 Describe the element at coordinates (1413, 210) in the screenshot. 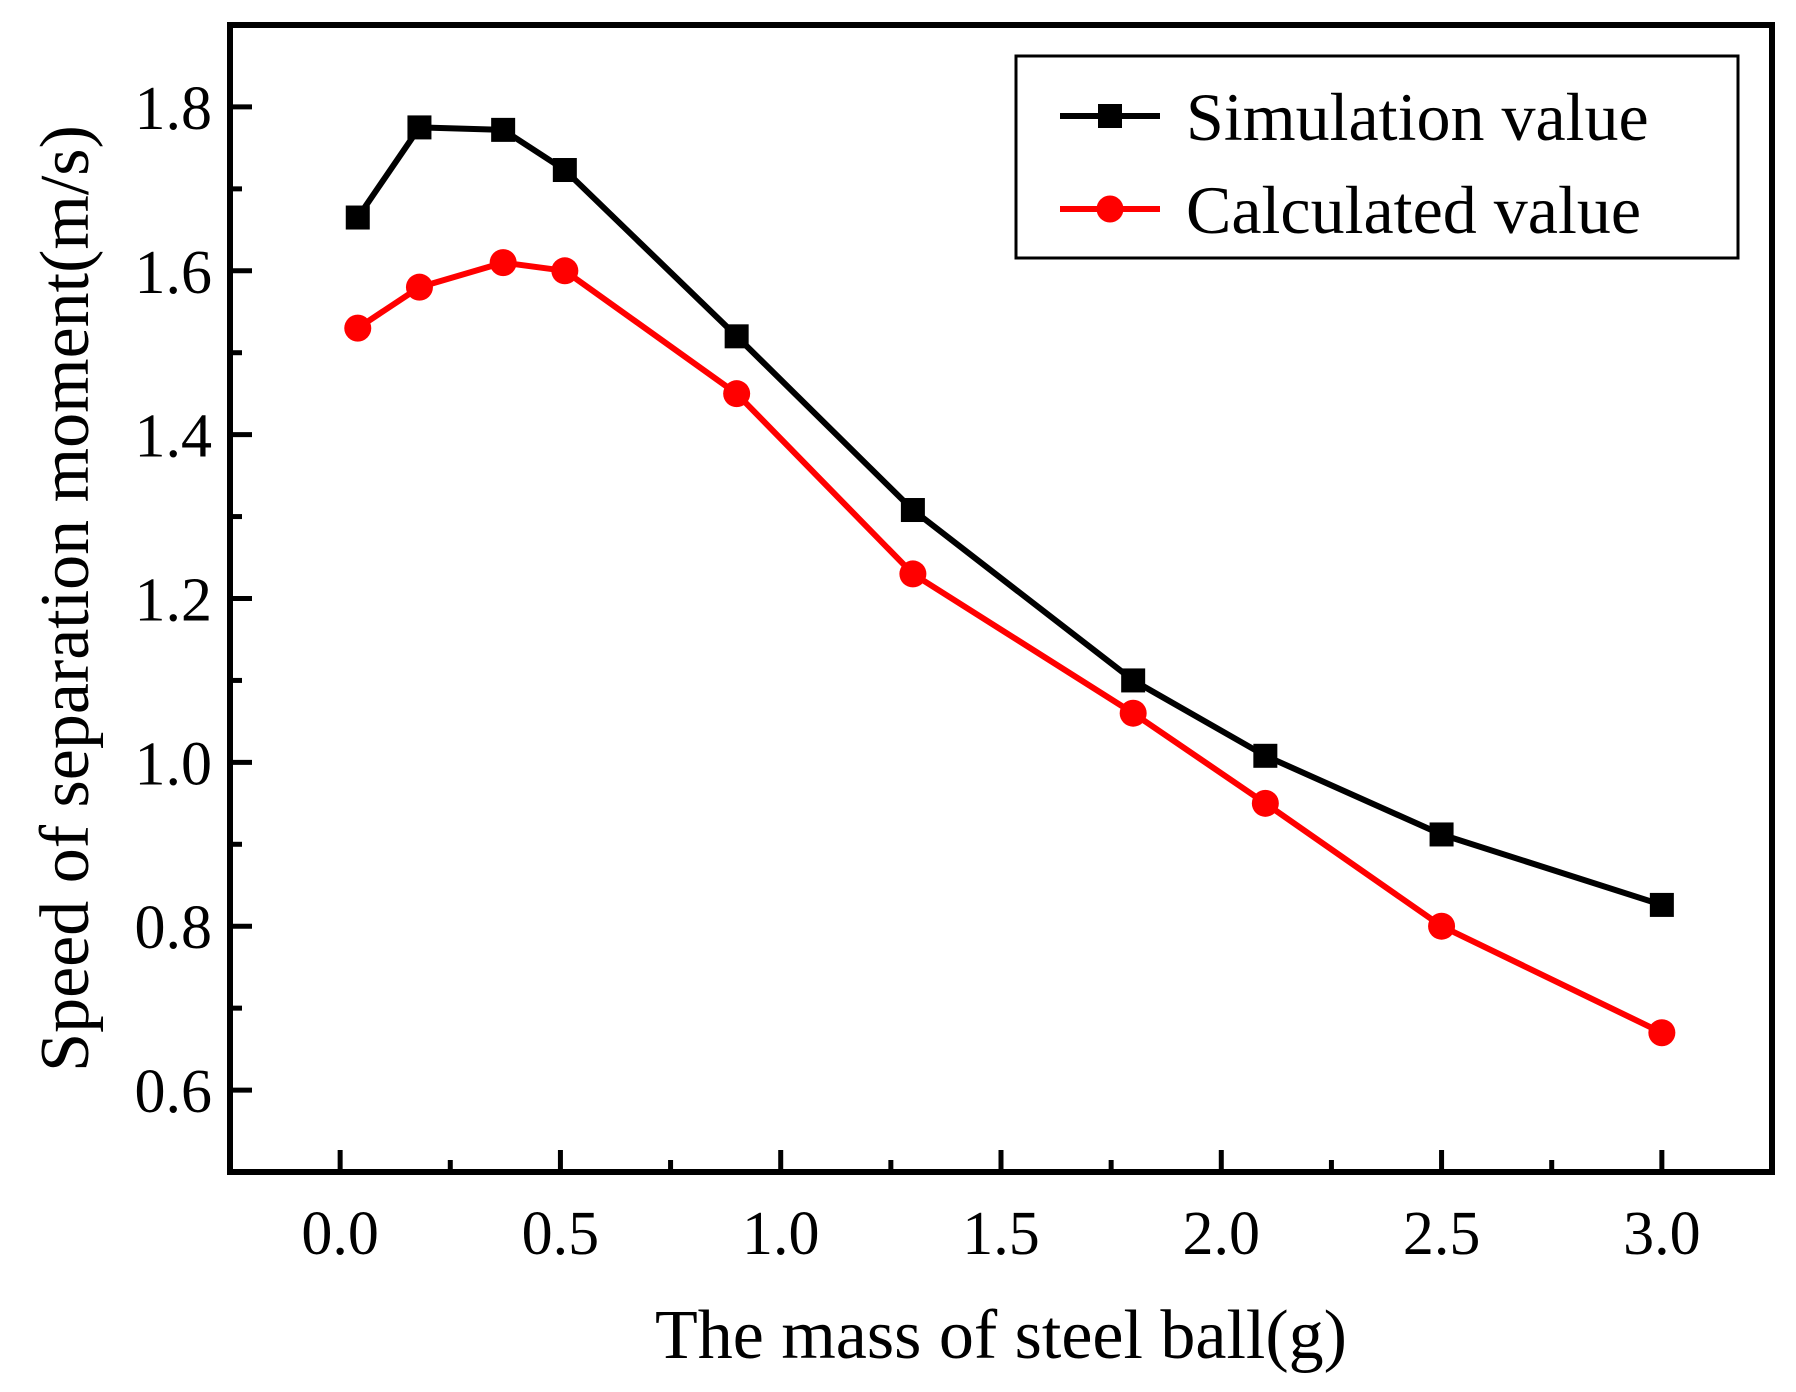

I see `legend-label: Calculated value` at that location.